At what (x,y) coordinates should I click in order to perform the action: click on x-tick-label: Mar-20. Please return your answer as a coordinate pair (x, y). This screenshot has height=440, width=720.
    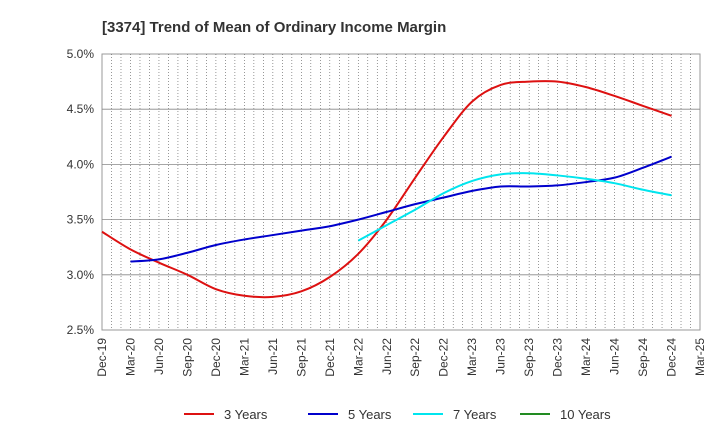
    Looking at the image, I should click on (130, 357).